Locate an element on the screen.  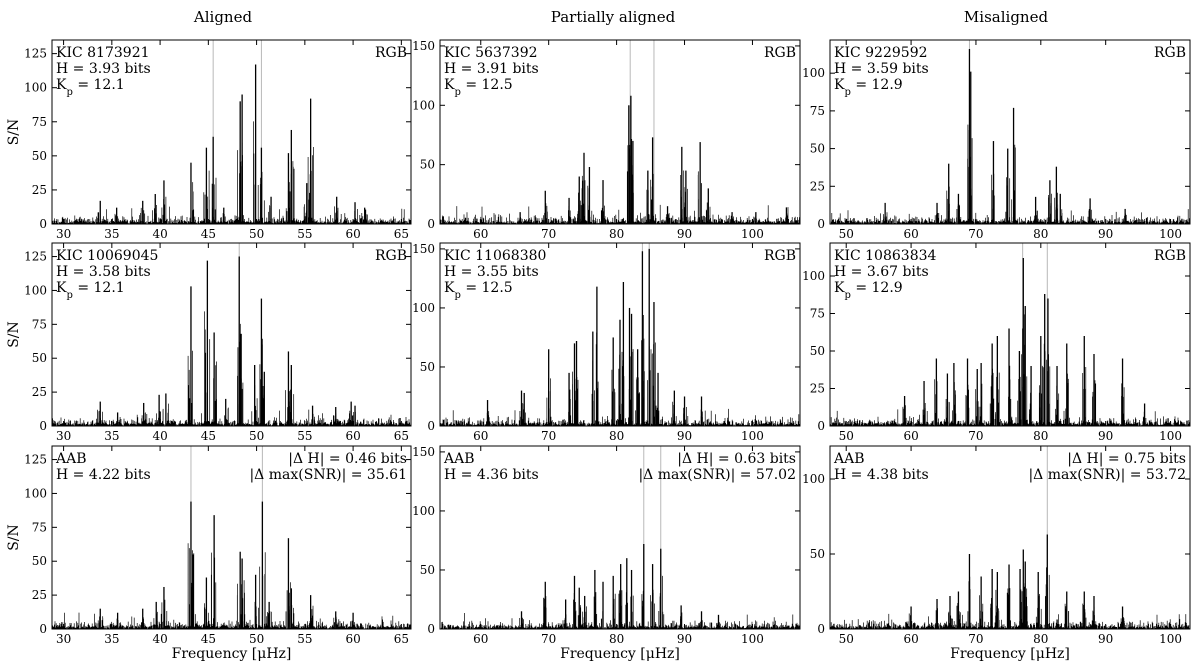
info-left-line: Kp = 12.9 is located at coordinates (868, 87).